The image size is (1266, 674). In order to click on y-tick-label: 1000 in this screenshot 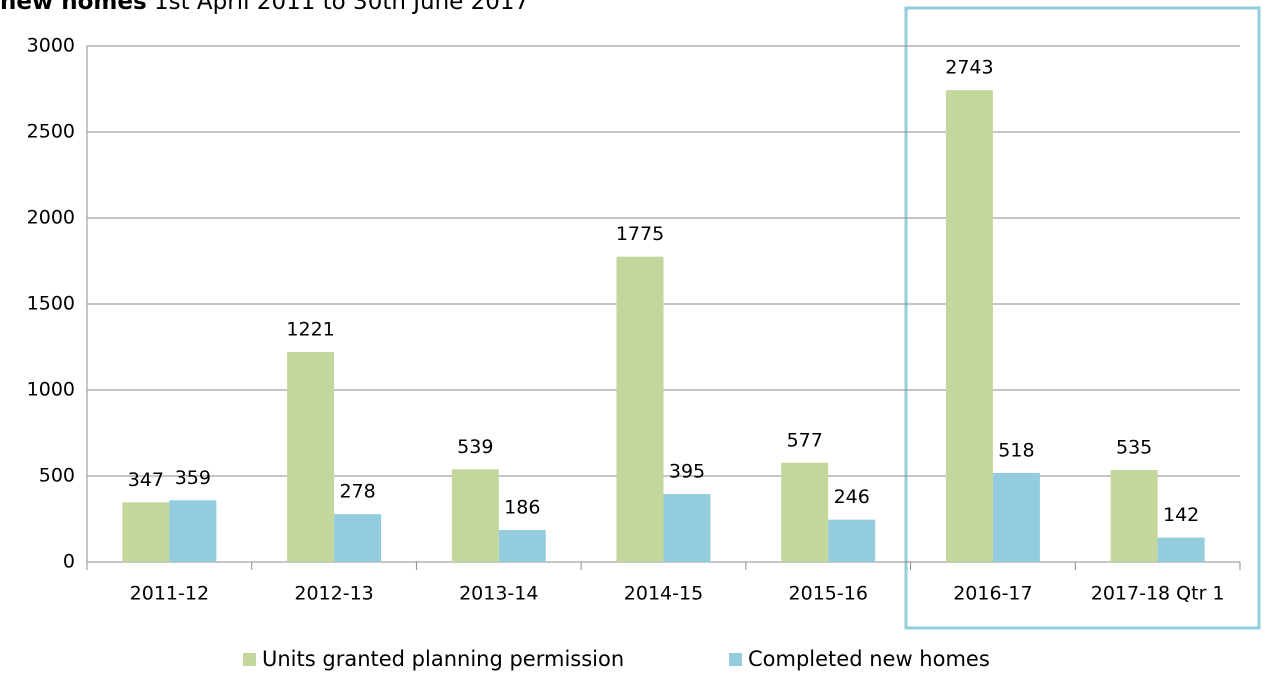, I will do `click(51, 390)`.